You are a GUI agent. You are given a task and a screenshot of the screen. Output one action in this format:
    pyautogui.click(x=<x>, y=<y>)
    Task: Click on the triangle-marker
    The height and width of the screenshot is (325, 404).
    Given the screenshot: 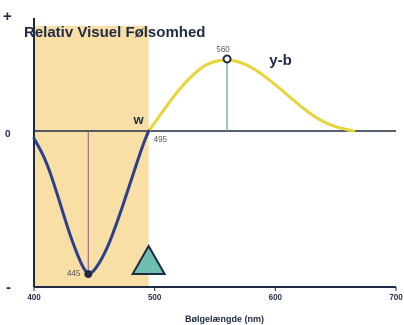 What is the action you would take?
    pyautogui.click(x=148, y=259)
    